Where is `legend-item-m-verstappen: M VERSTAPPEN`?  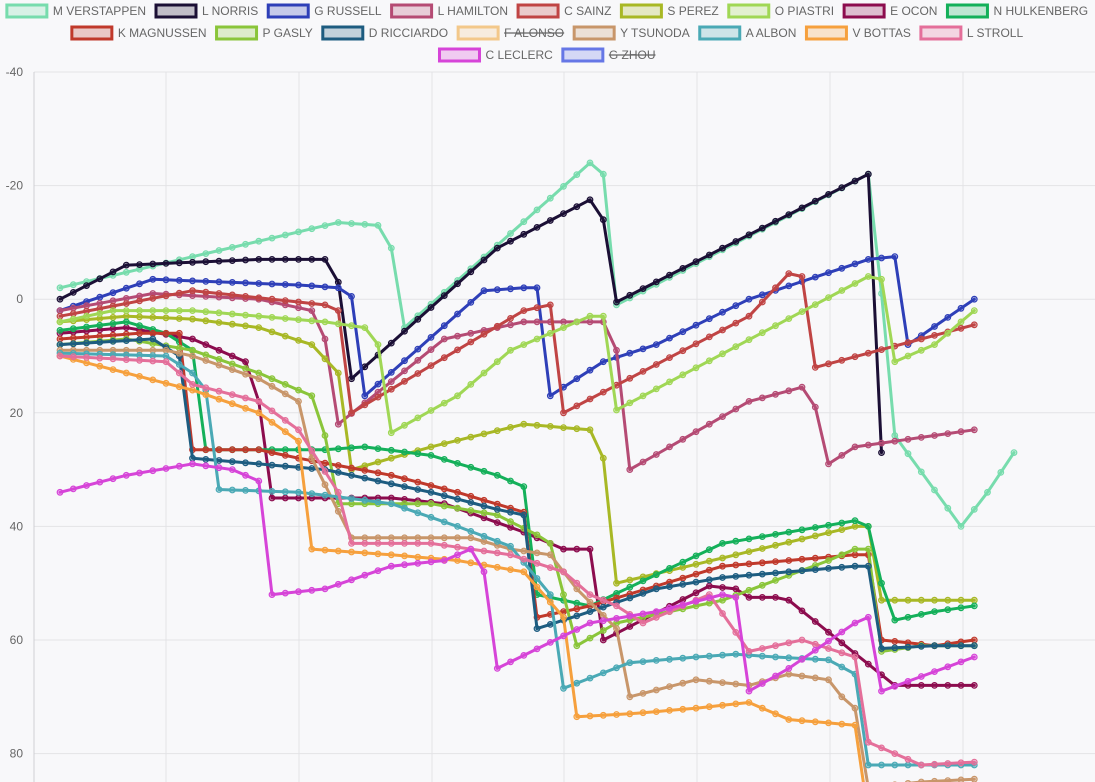 legend-item-m-verstappen: M VERSTAPPEN is located at coordinates (75, 11).